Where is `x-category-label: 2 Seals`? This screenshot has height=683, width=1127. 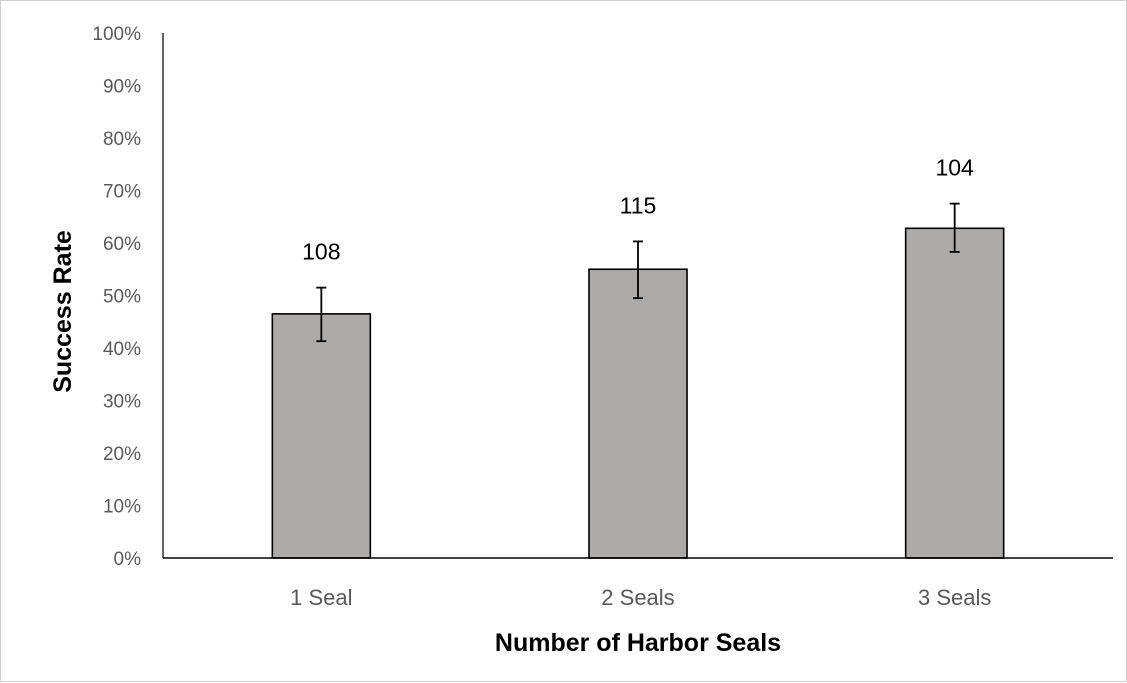
x-category-label: 2 Seals is located at coordinates (637, 597).